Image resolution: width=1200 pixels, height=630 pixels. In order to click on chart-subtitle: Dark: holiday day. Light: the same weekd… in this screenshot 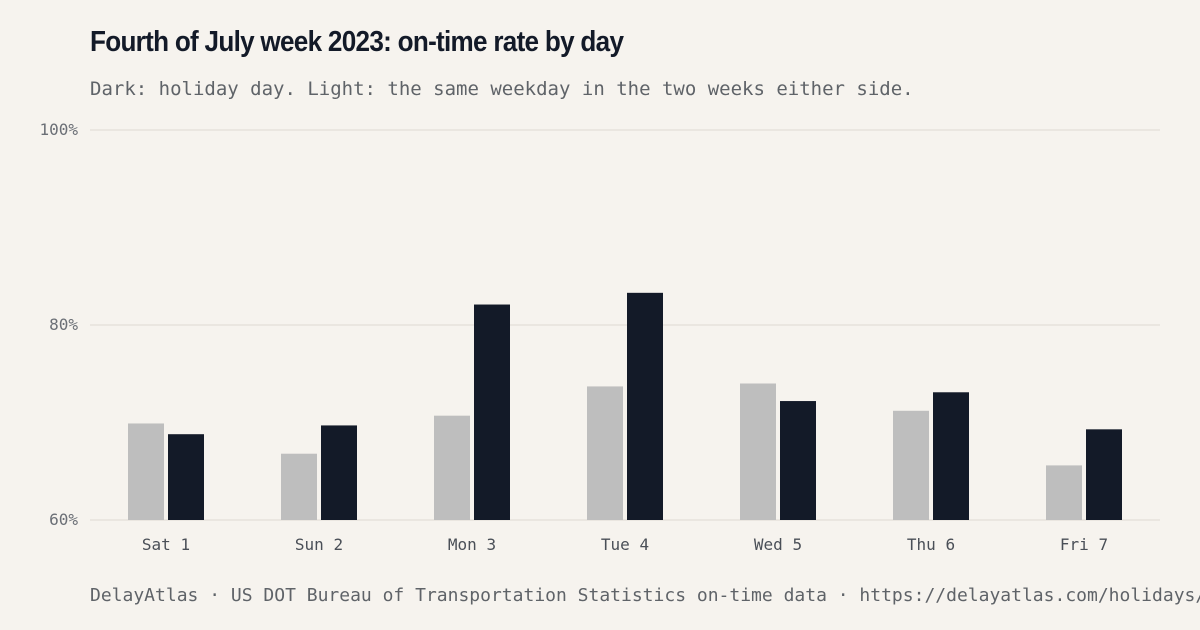, I will do `click(502, 89)`.